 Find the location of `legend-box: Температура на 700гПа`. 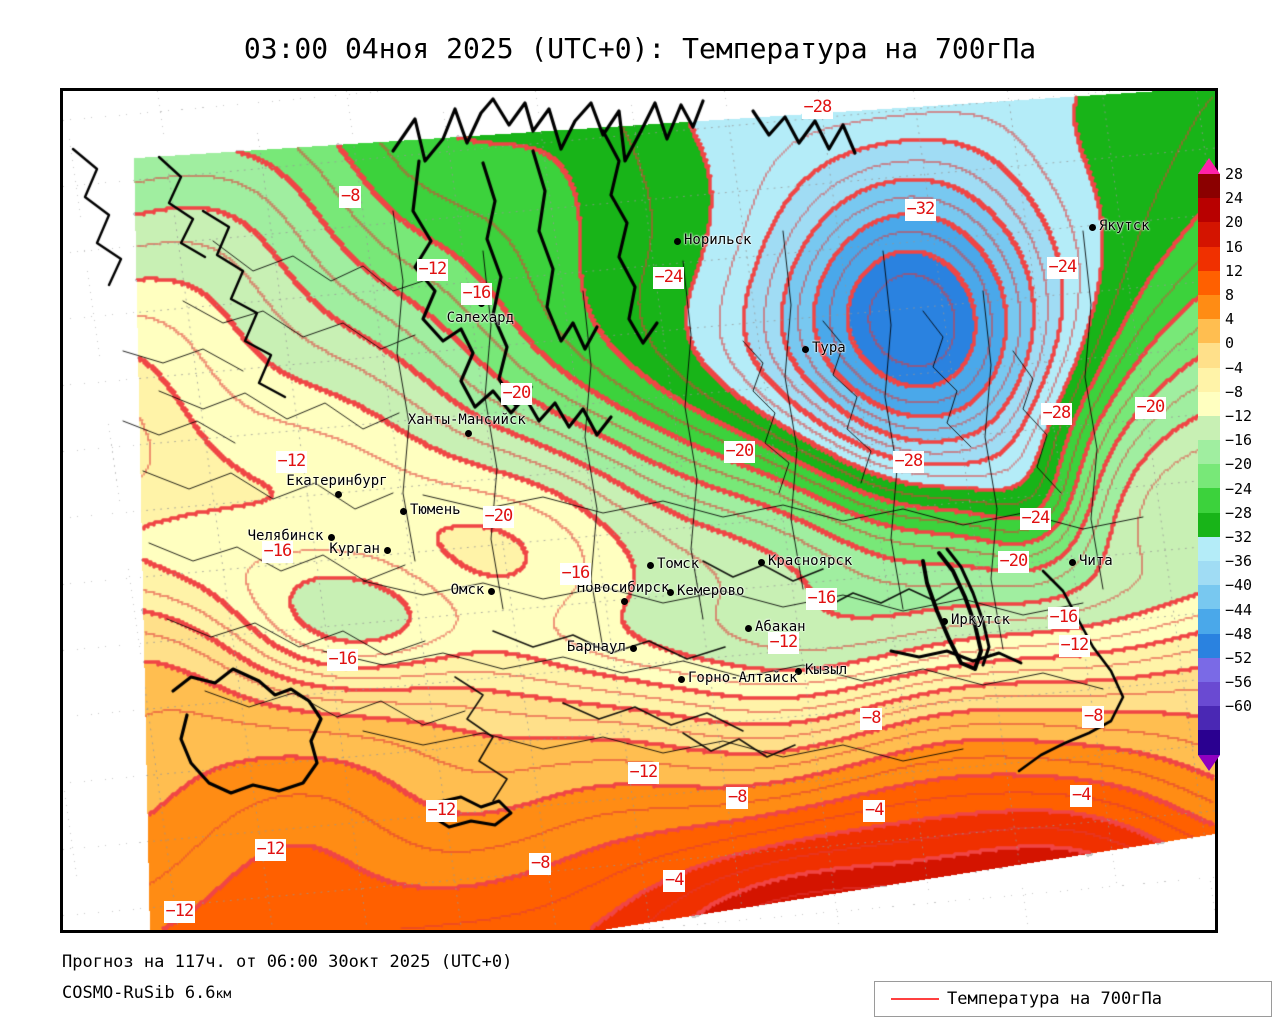

legend-box: Температура на 700гПа is located at coordinates (1073, 999).